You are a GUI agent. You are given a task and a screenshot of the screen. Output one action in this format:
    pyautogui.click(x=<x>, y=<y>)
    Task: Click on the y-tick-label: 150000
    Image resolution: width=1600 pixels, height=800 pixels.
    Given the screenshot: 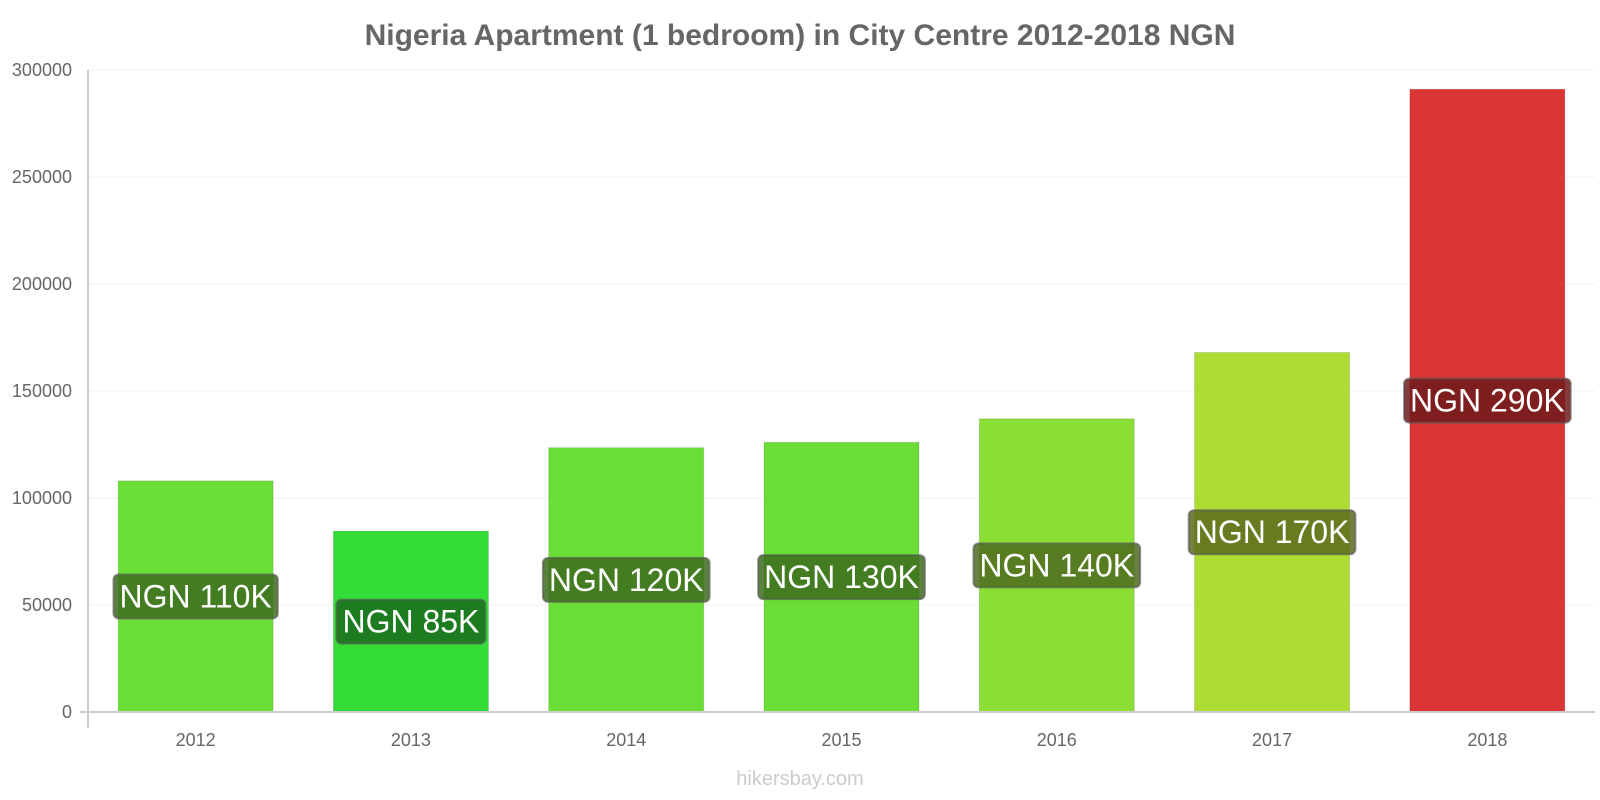 What is the action you would take?
    pyautogui.click(x=42, y=391)
    